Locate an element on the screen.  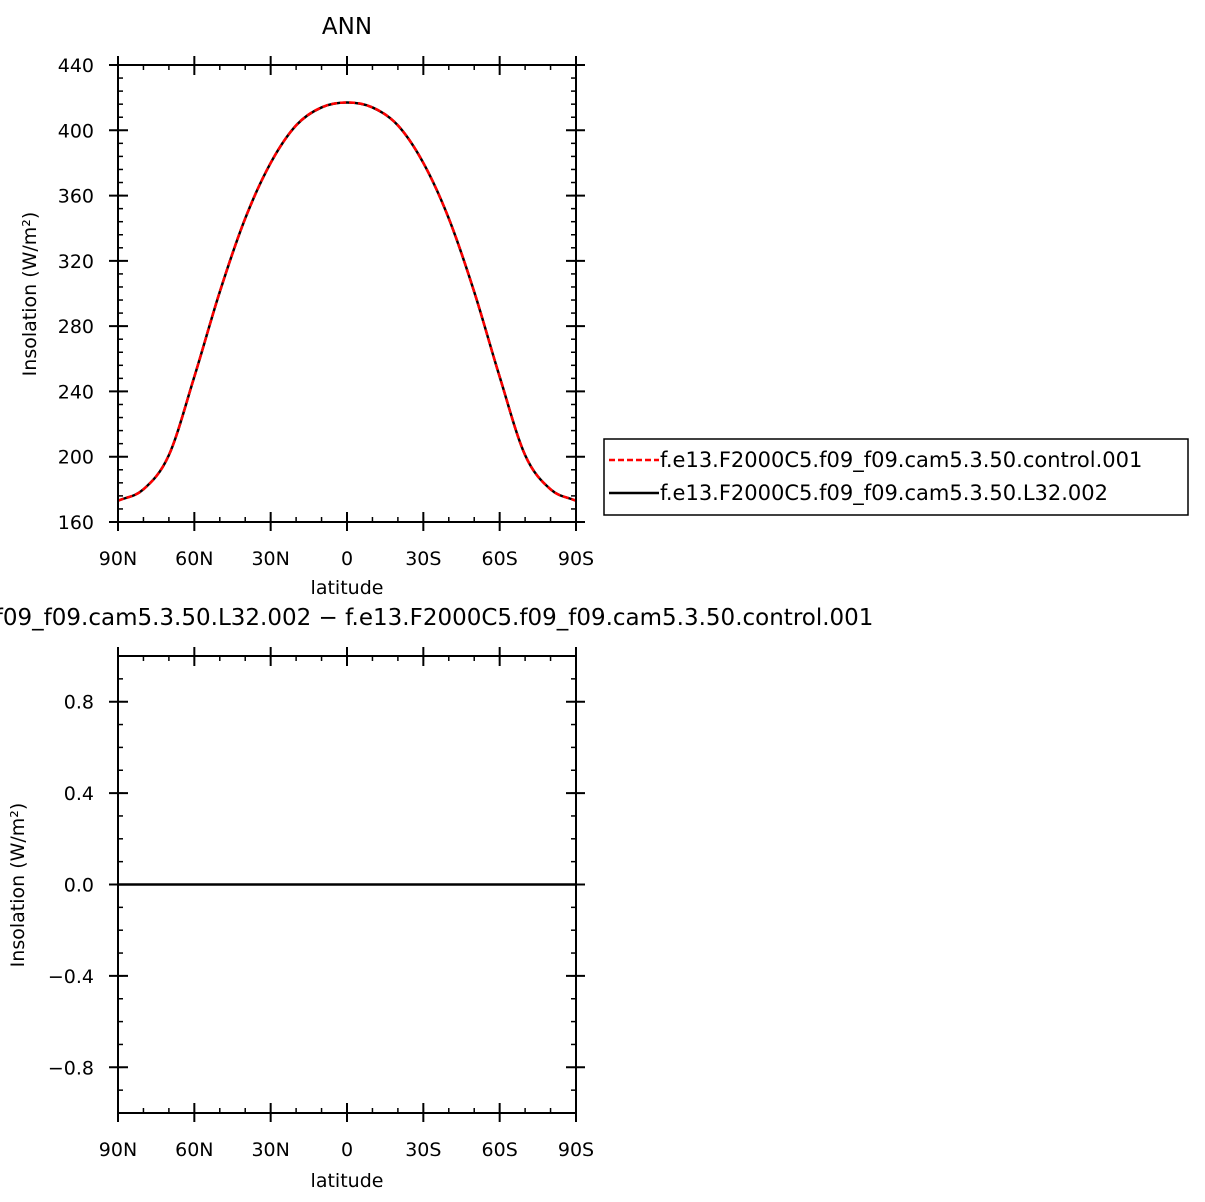
top-x-tick-labels: 90N 60N 30N 0 30S 60S 90S is located at coordinates (346, 559).